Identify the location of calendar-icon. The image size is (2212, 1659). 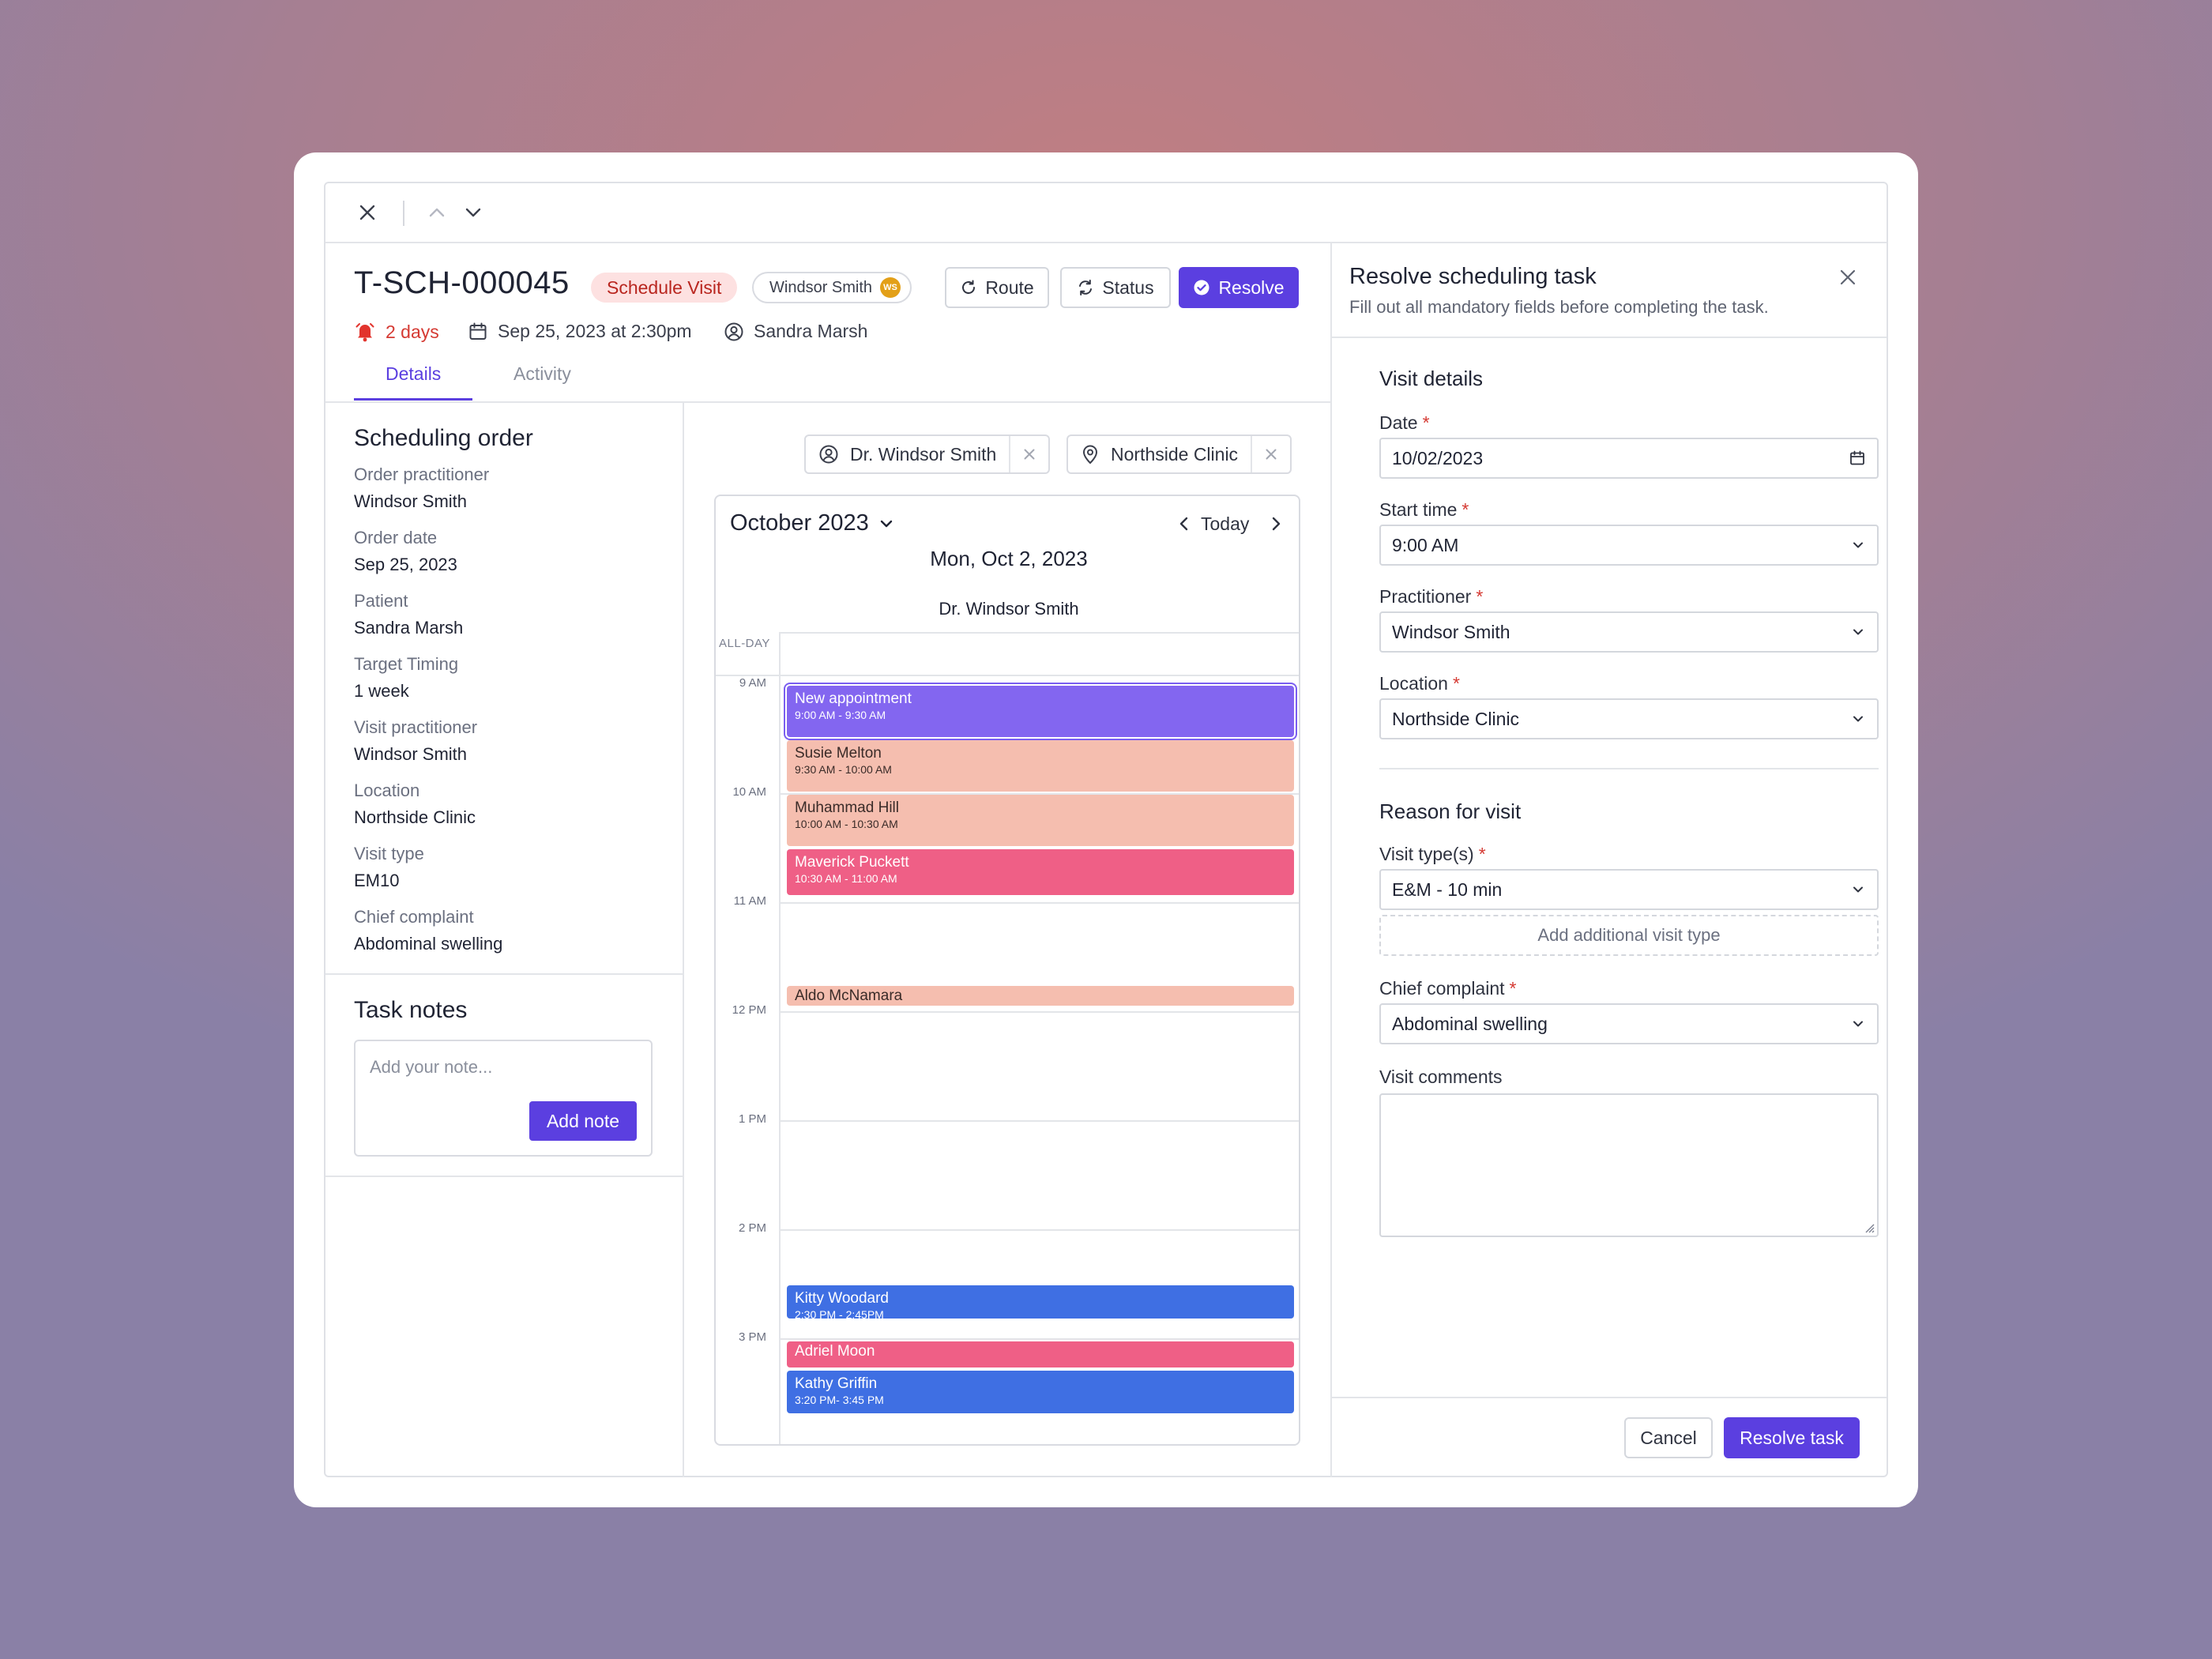
(1857, 458).